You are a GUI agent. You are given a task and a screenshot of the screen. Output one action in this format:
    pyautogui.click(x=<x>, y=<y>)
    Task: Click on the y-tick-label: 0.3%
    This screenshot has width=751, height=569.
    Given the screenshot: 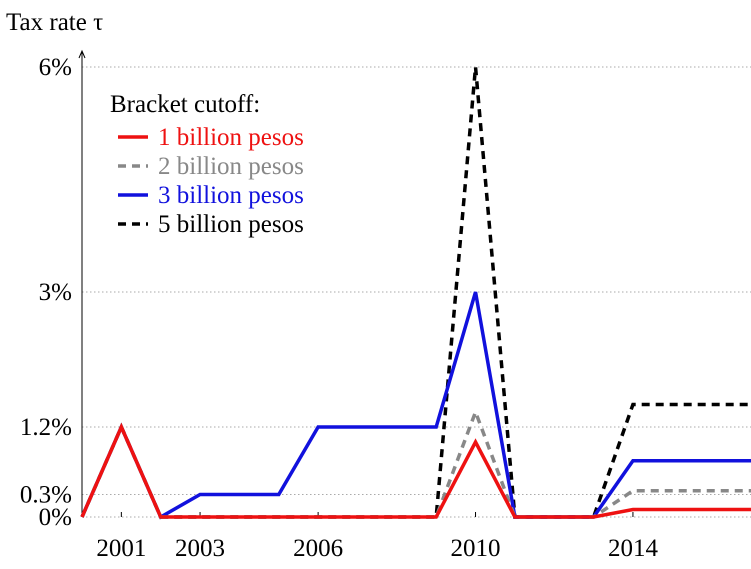 What is the action you would take?
    pyautogui.click(x=46, y=495)
    